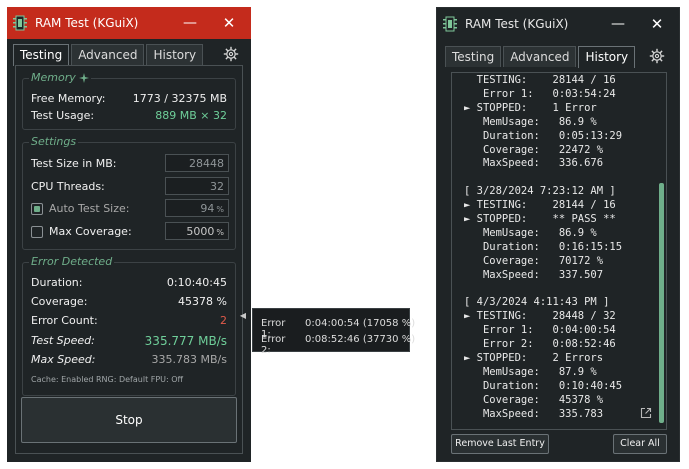  I want to click on error-count-row: Error Count: 2, so click(129, 322).